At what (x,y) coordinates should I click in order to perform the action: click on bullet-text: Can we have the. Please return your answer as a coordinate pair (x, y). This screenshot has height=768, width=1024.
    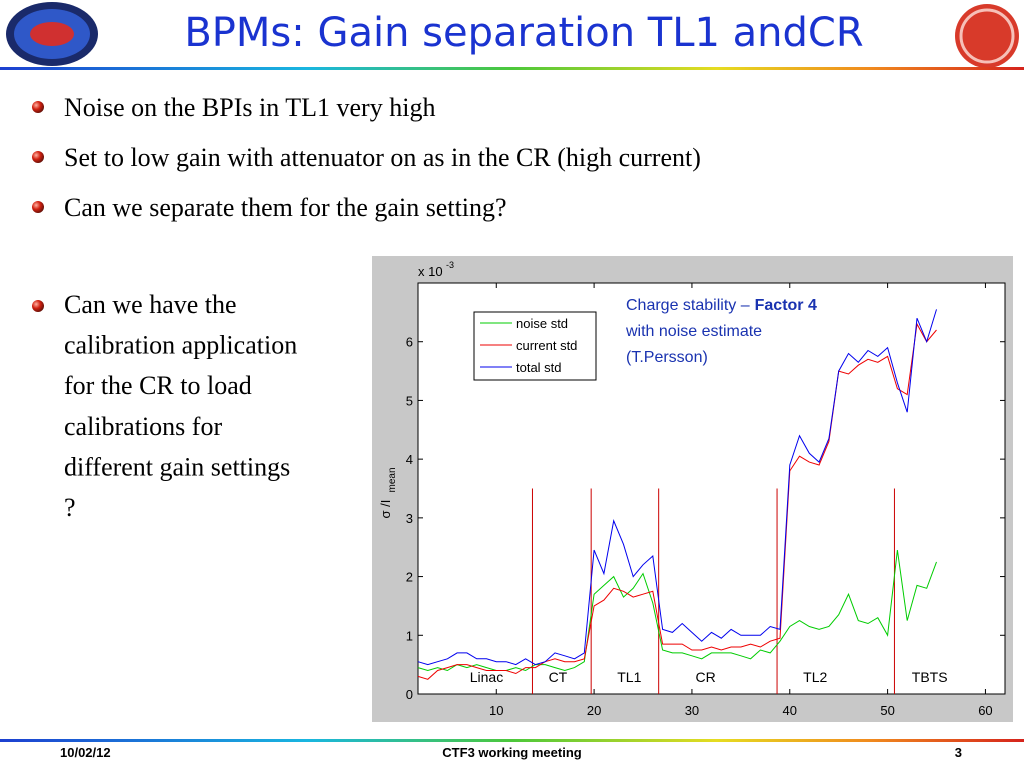
    Looking at the image, I should click on (150, 304).